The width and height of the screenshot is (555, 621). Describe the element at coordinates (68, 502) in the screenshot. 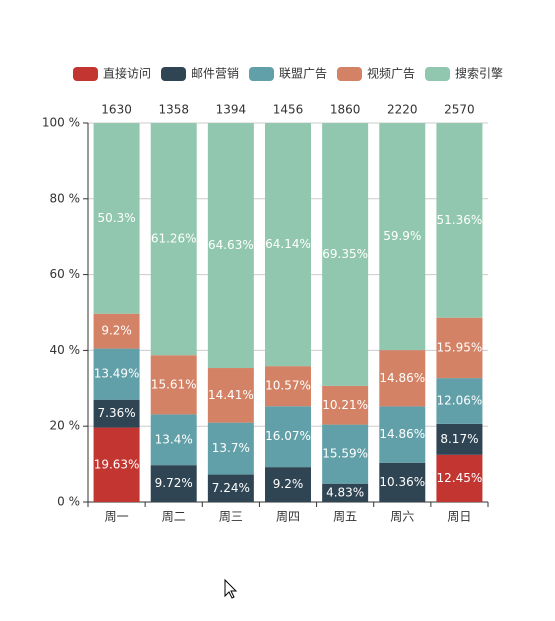

I see `y-tick-label: 0 %` at that location.